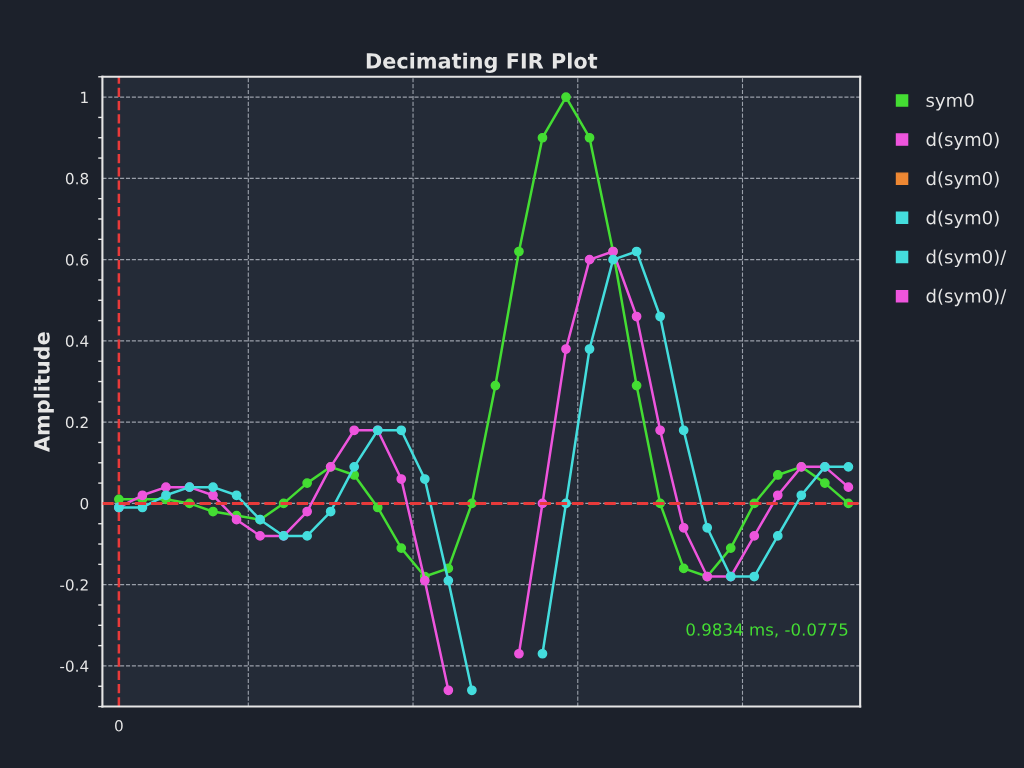  Describe the element at coordinates (77, 341) in the screenshot. I see `y-tick-label: 0.4` at that location.